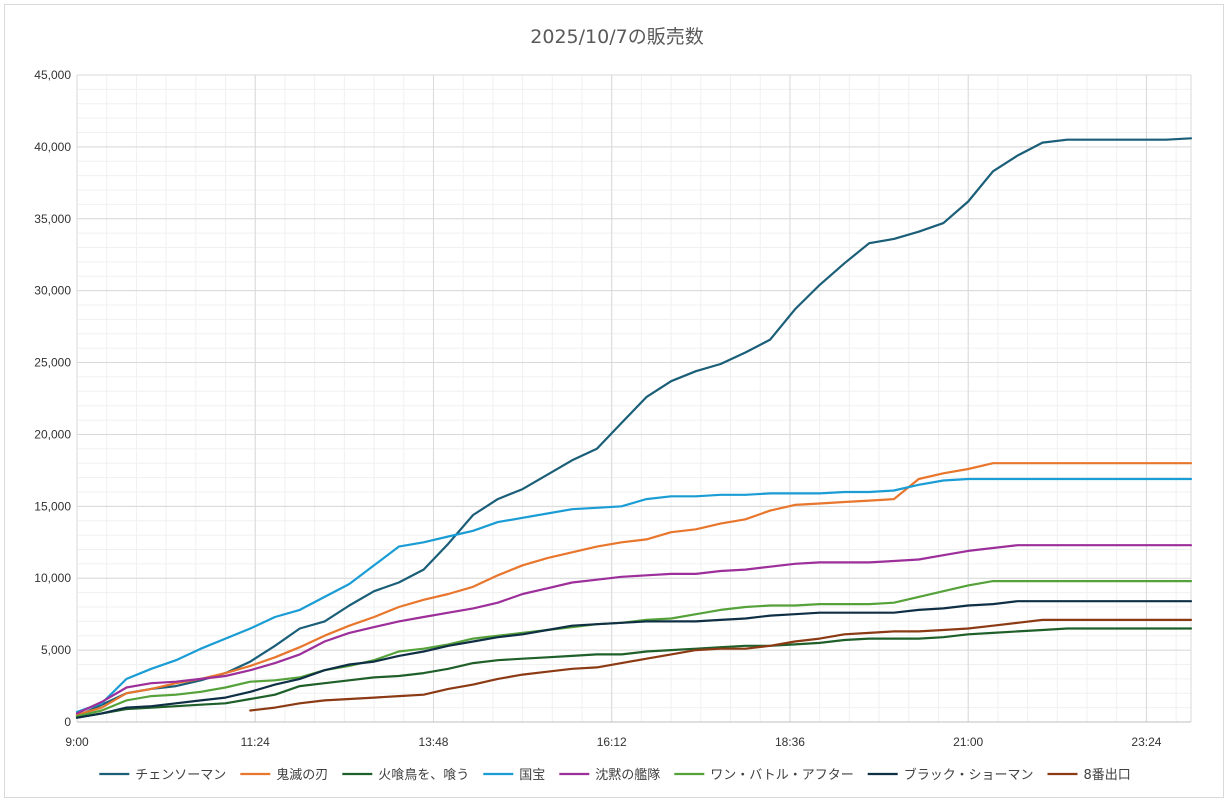  Describe the element at coordinates (433, 742) in the screenshot. I see `x-tick-label: 13:48` at that location.